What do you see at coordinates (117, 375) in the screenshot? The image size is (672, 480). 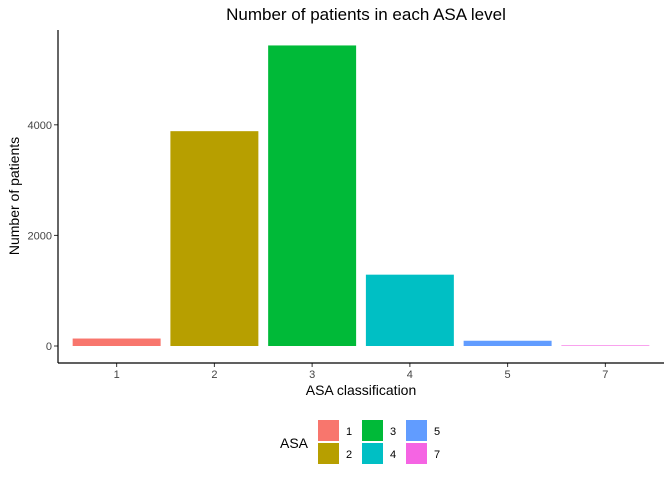 I see `x-tick-label: 1` at bounding box center [117, 375].